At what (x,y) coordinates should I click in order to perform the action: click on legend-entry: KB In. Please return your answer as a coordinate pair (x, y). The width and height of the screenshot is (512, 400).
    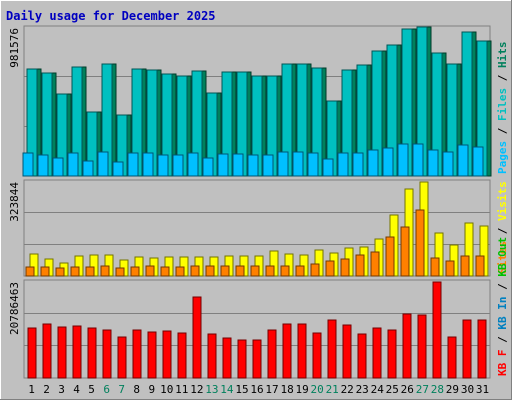
    Looking at the image, I should click on (502, 313).